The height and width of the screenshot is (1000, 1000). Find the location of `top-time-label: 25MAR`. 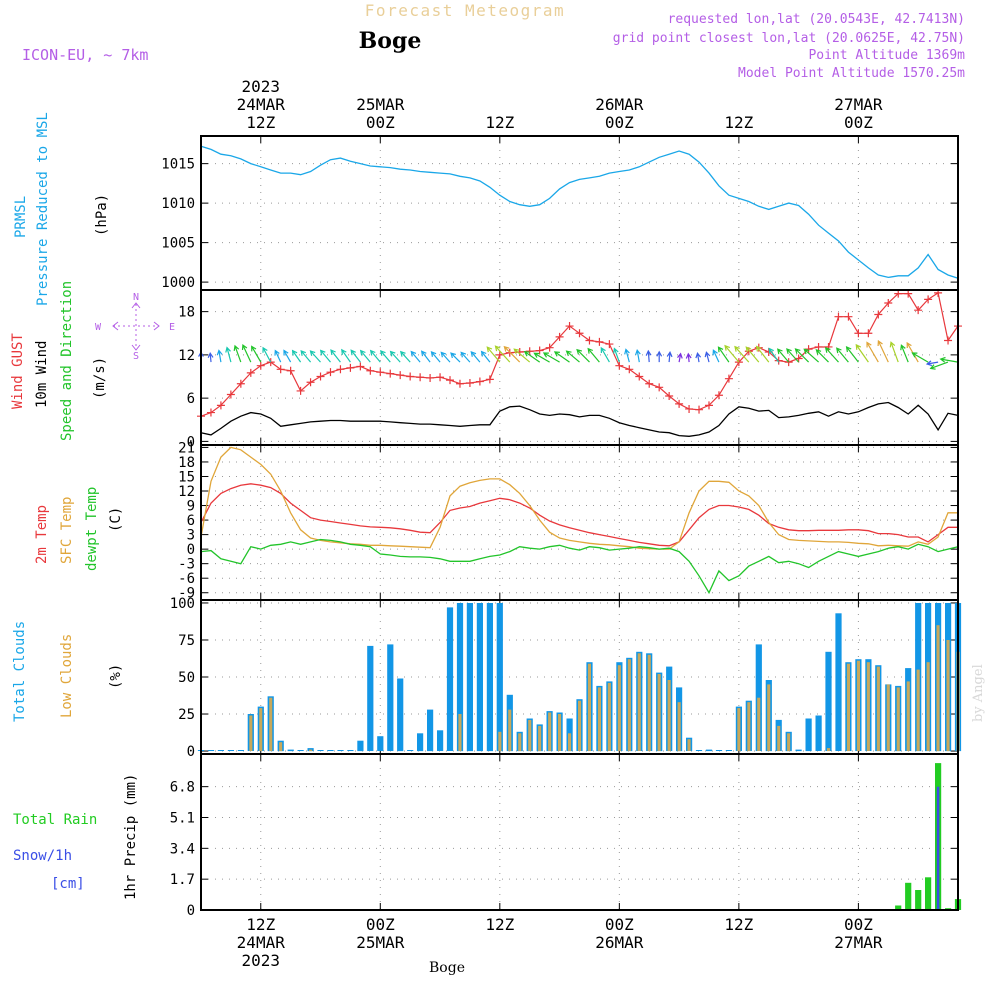

top-time-label: 25MAR is located at coordinates (380, 104).